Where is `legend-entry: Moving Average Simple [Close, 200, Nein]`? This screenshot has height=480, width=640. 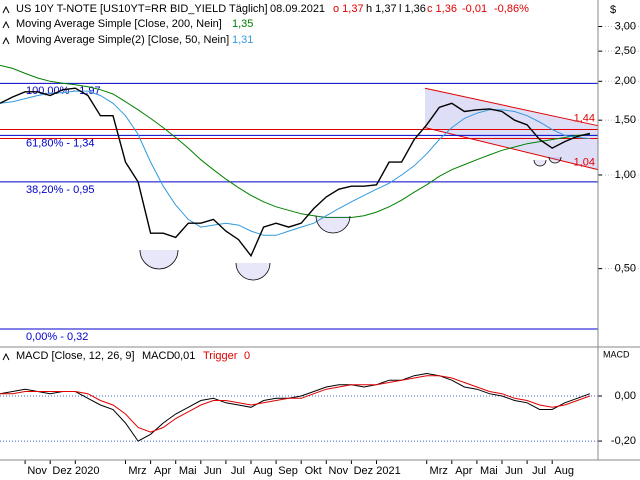
legend-entry: Moving Average Simple [Close, 200, Nein] is located at coordinates (119, 24).